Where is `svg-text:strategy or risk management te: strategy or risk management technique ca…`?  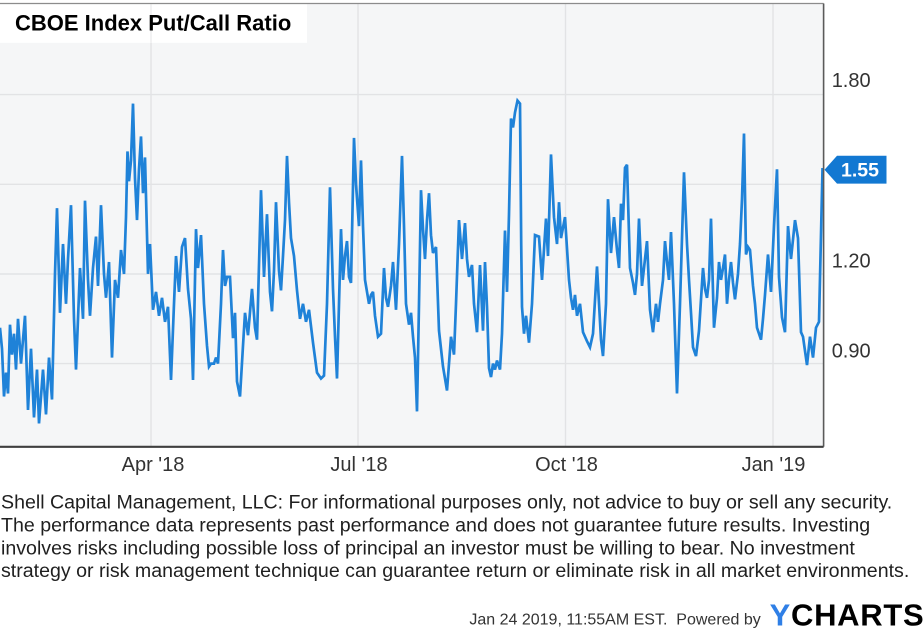
svg-text:strategy or risk management te: strategy or risk management technique ca… is located at coordinates (455, 571).